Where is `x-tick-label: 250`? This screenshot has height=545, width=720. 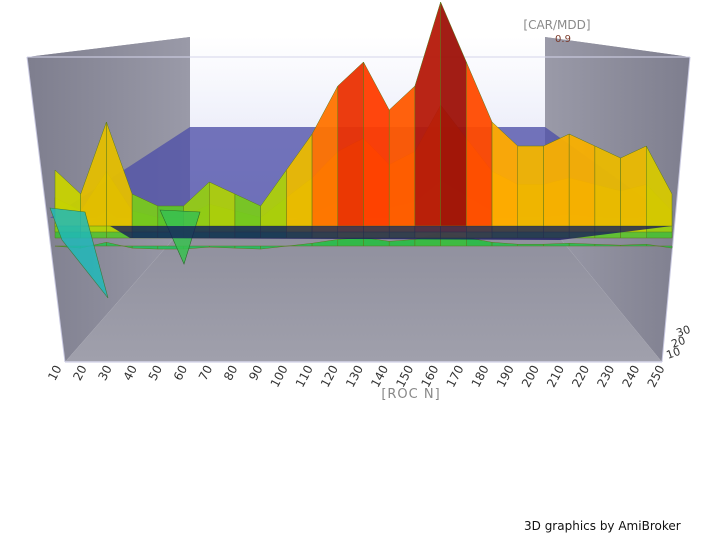
x-tick-label: 250 is located at coordinates (656, 376).